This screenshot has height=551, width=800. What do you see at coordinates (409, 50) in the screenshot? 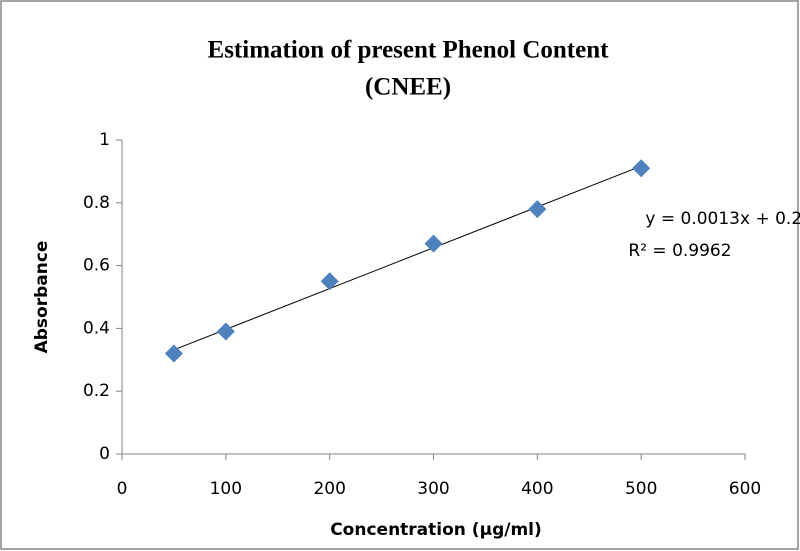
I see `chart-title: Estimation of present Phenol Content` at bounding box center [409, 50].